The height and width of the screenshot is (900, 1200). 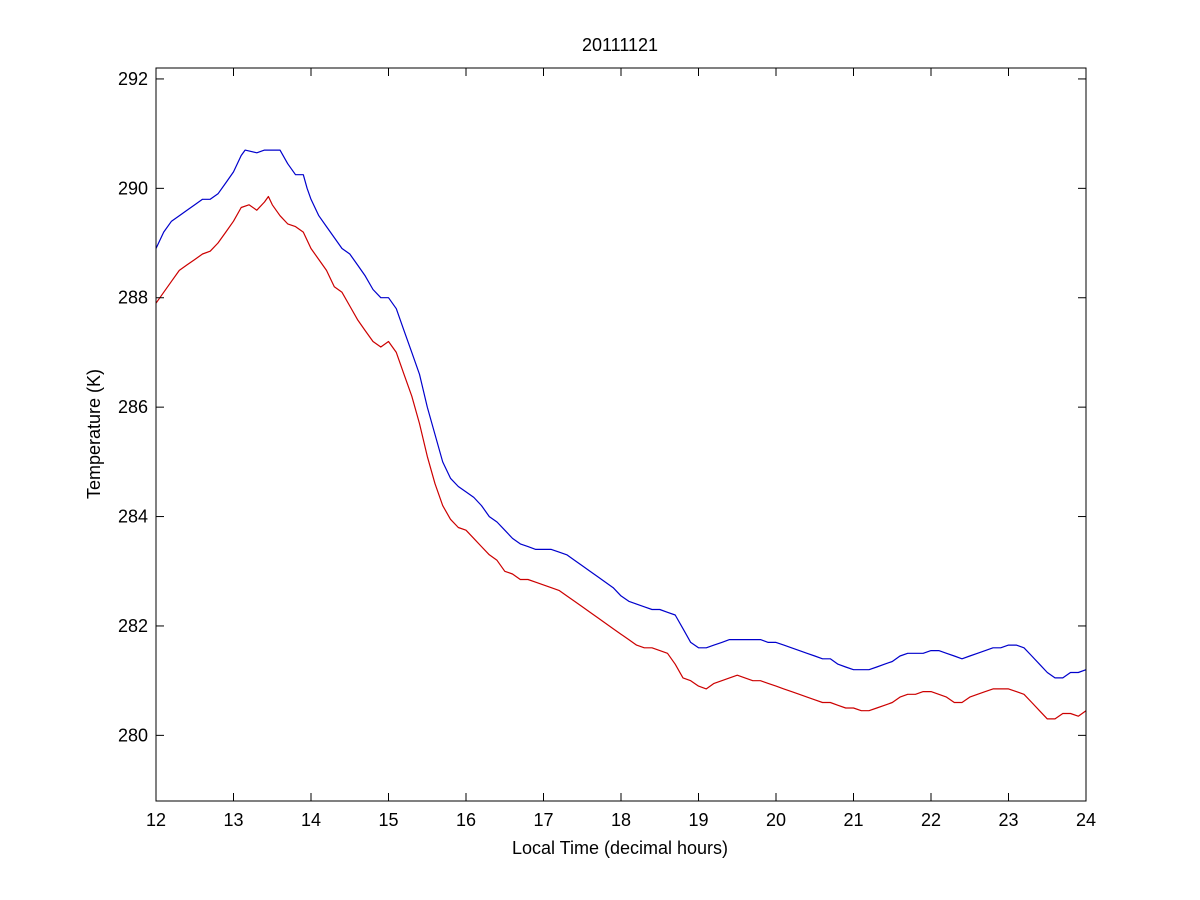 I want to click on y-axis-label: Temperature (K), so click(x=94, y=434).